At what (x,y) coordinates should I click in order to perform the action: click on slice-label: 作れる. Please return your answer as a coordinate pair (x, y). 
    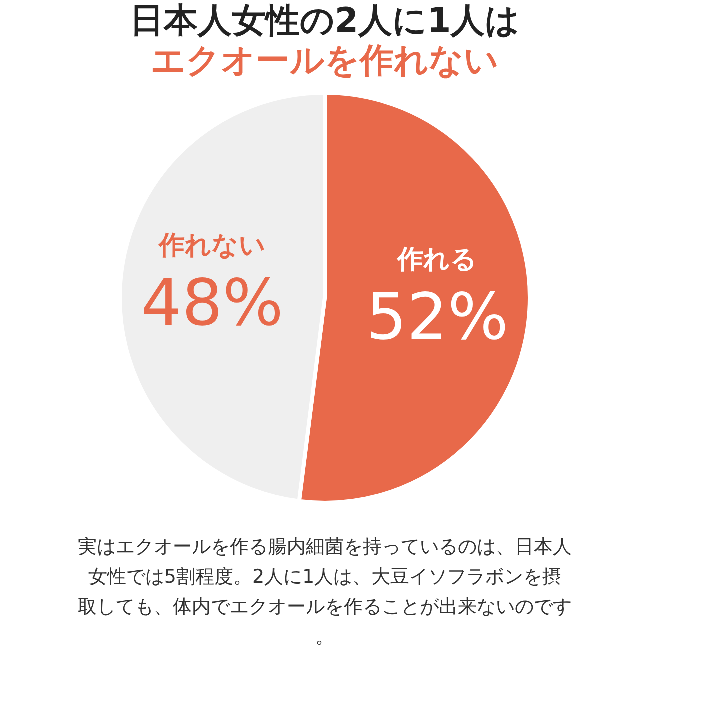
    Looking at the image, I should click on (437, 260).